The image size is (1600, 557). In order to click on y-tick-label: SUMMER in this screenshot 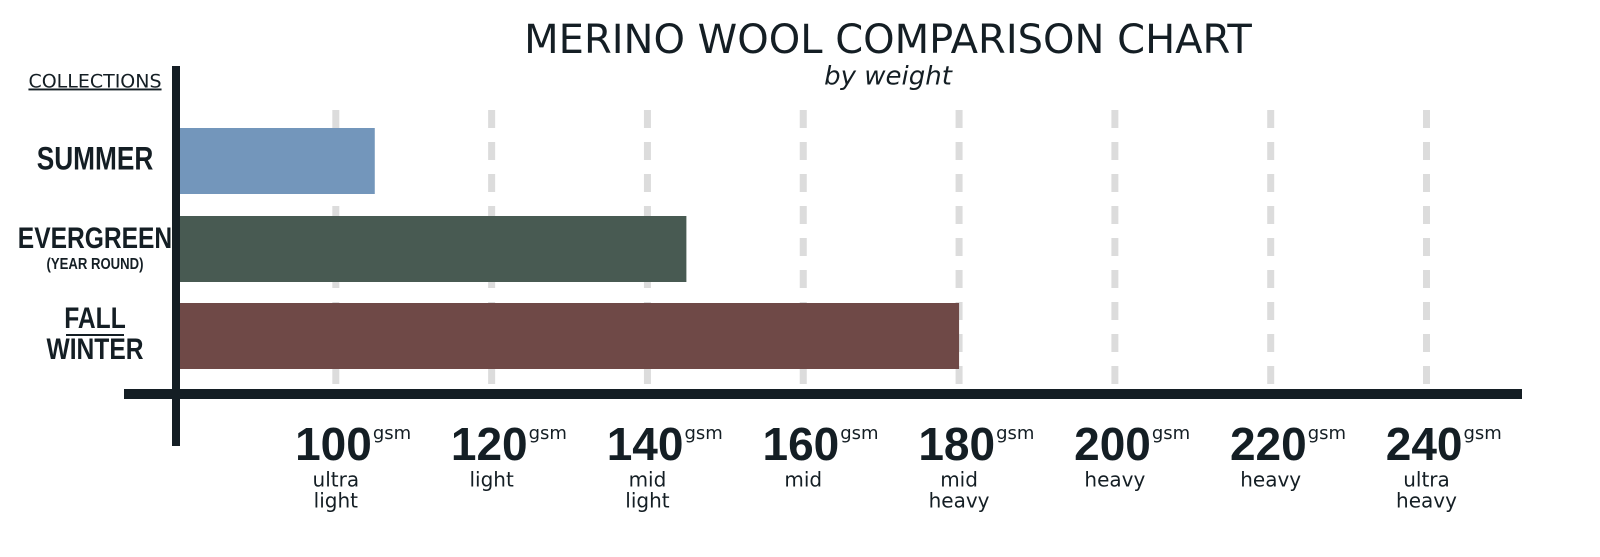, I will do `click(95, 159)`.